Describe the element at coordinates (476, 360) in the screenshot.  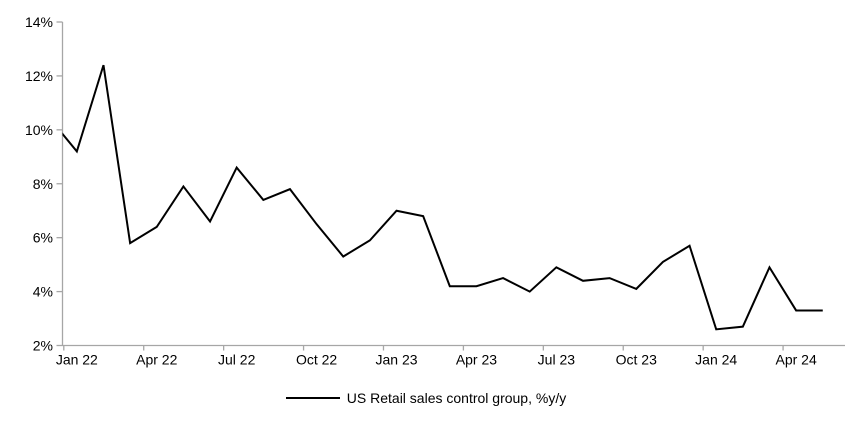
I see `x-tick-label: Apr 23` at that location.